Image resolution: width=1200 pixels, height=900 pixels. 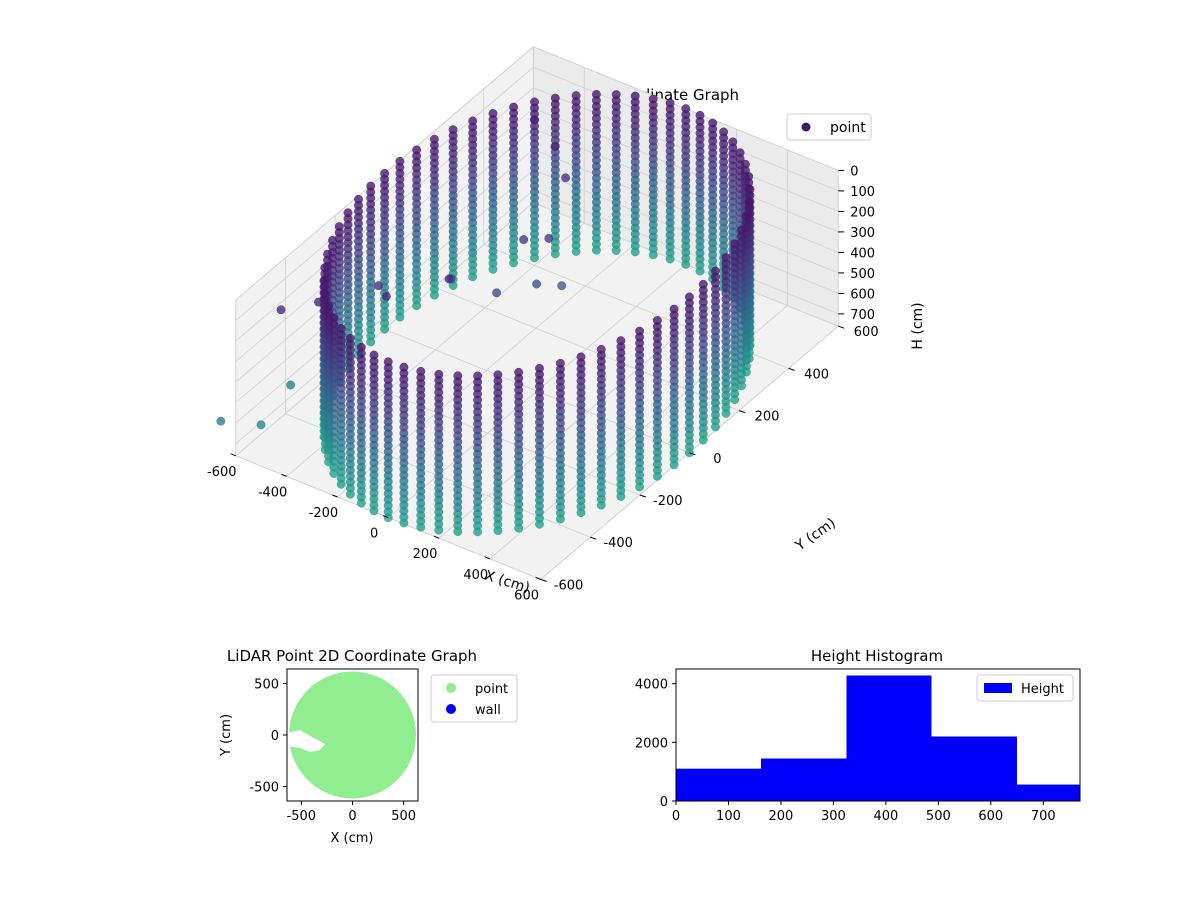 I want to click on y-tick-label: -600, so click(x=569, y=585).